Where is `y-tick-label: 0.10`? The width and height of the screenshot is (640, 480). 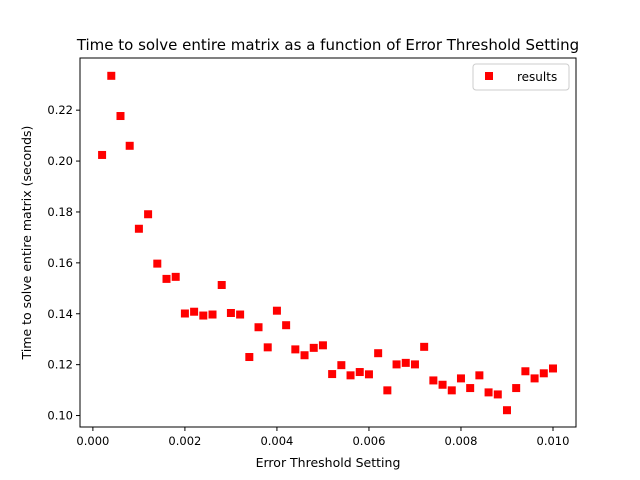
y-tick-label: 0.10 is located at coordinates (60, 416).